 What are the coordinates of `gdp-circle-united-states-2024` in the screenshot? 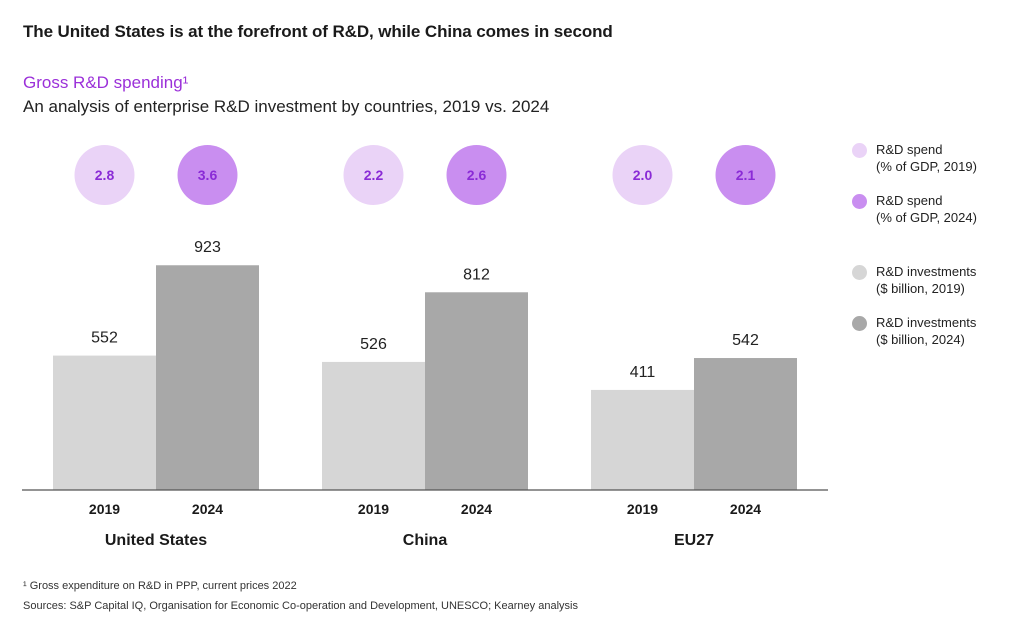 It's located at (207, 175).